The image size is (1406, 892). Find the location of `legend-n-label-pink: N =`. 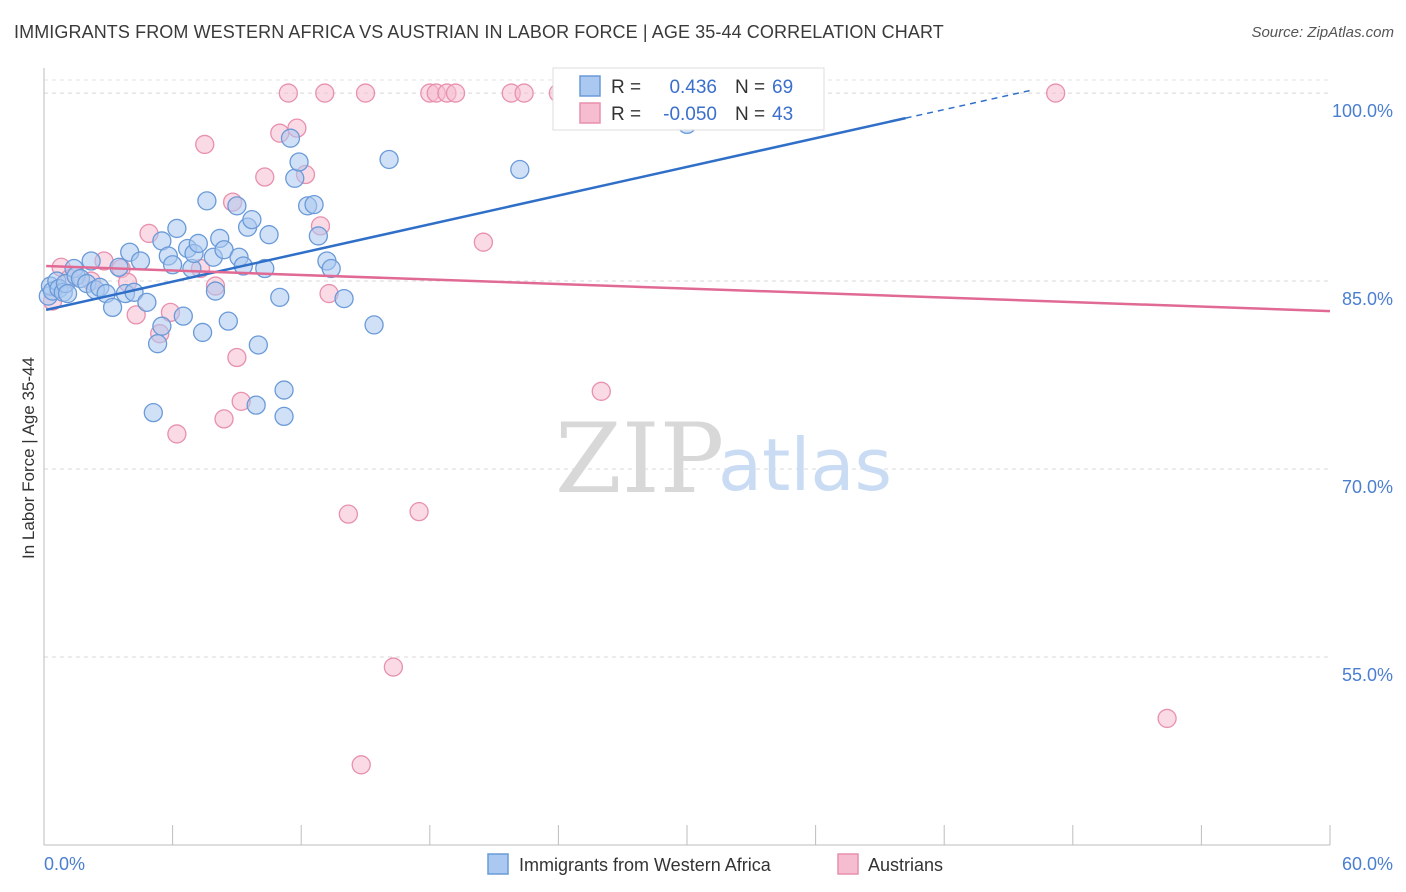

legend-n-label-pink: N = is located at coordinates (750, 114).